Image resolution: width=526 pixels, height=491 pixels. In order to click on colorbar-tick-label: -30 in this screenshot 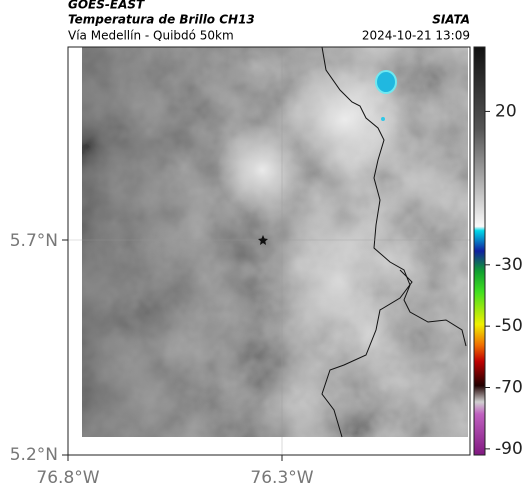, I will do `click(509, 265)`.